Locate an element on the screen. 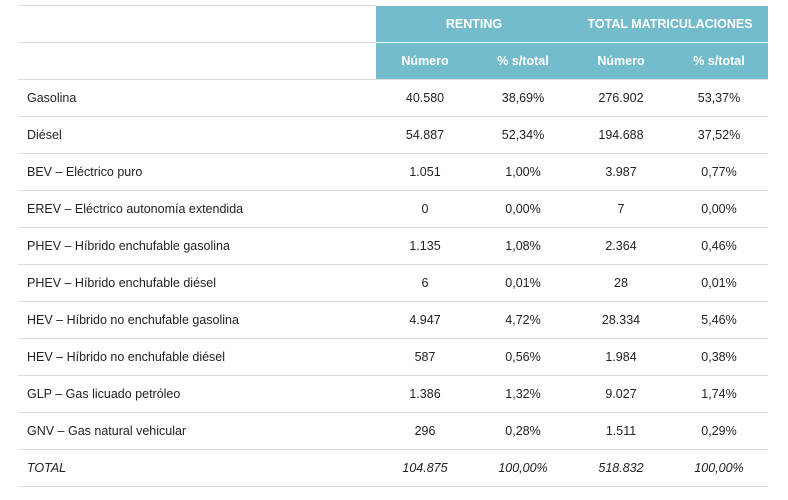 Image resolution: width=788 pixels, height=500 pixels. table-row: Diésel 54.887 52,34% 194.688 37,52% is located at coordinates (393, 135).